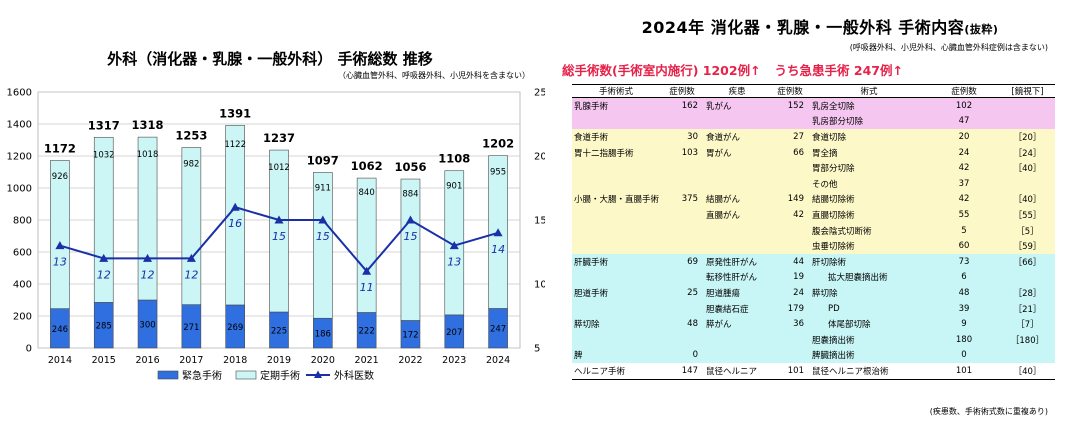 This screenshot has width=1080, height=427. What do you see at coordinates (270, 59) in the screenshot?
I see `chart-title: 外科（消化器・乳腺・一般外科） 手術総数 推移` at bounding box center [270, 59].